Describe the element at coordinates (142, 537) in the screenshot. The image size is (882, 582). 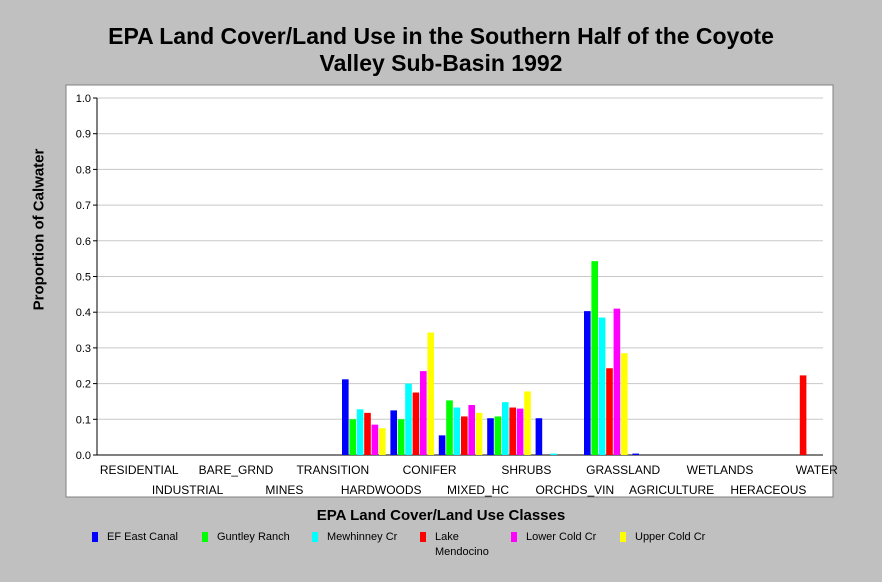
I see `legend-label: EF East Canal` at that location.